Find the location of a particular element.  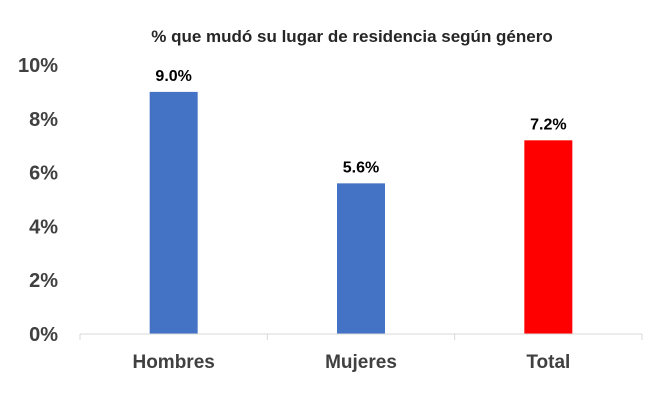

data-label: 5.6% is located at coordinates (361, 167).